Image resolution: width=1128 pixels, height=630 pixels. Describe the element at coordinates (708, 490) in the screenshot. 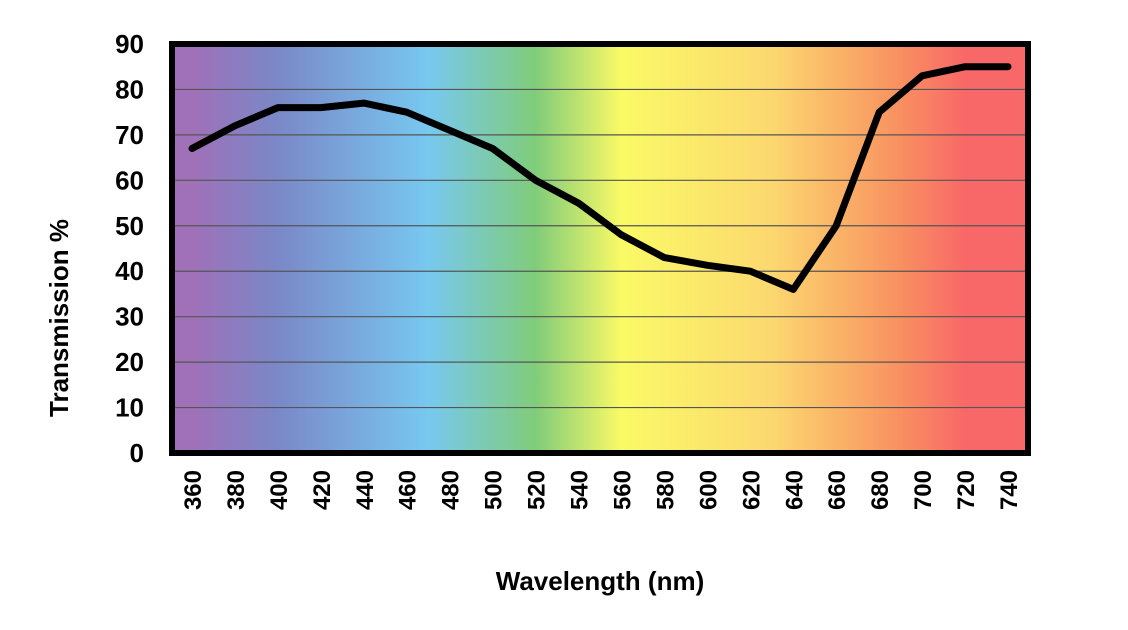

I see `x-tick-label: 600` at that location.